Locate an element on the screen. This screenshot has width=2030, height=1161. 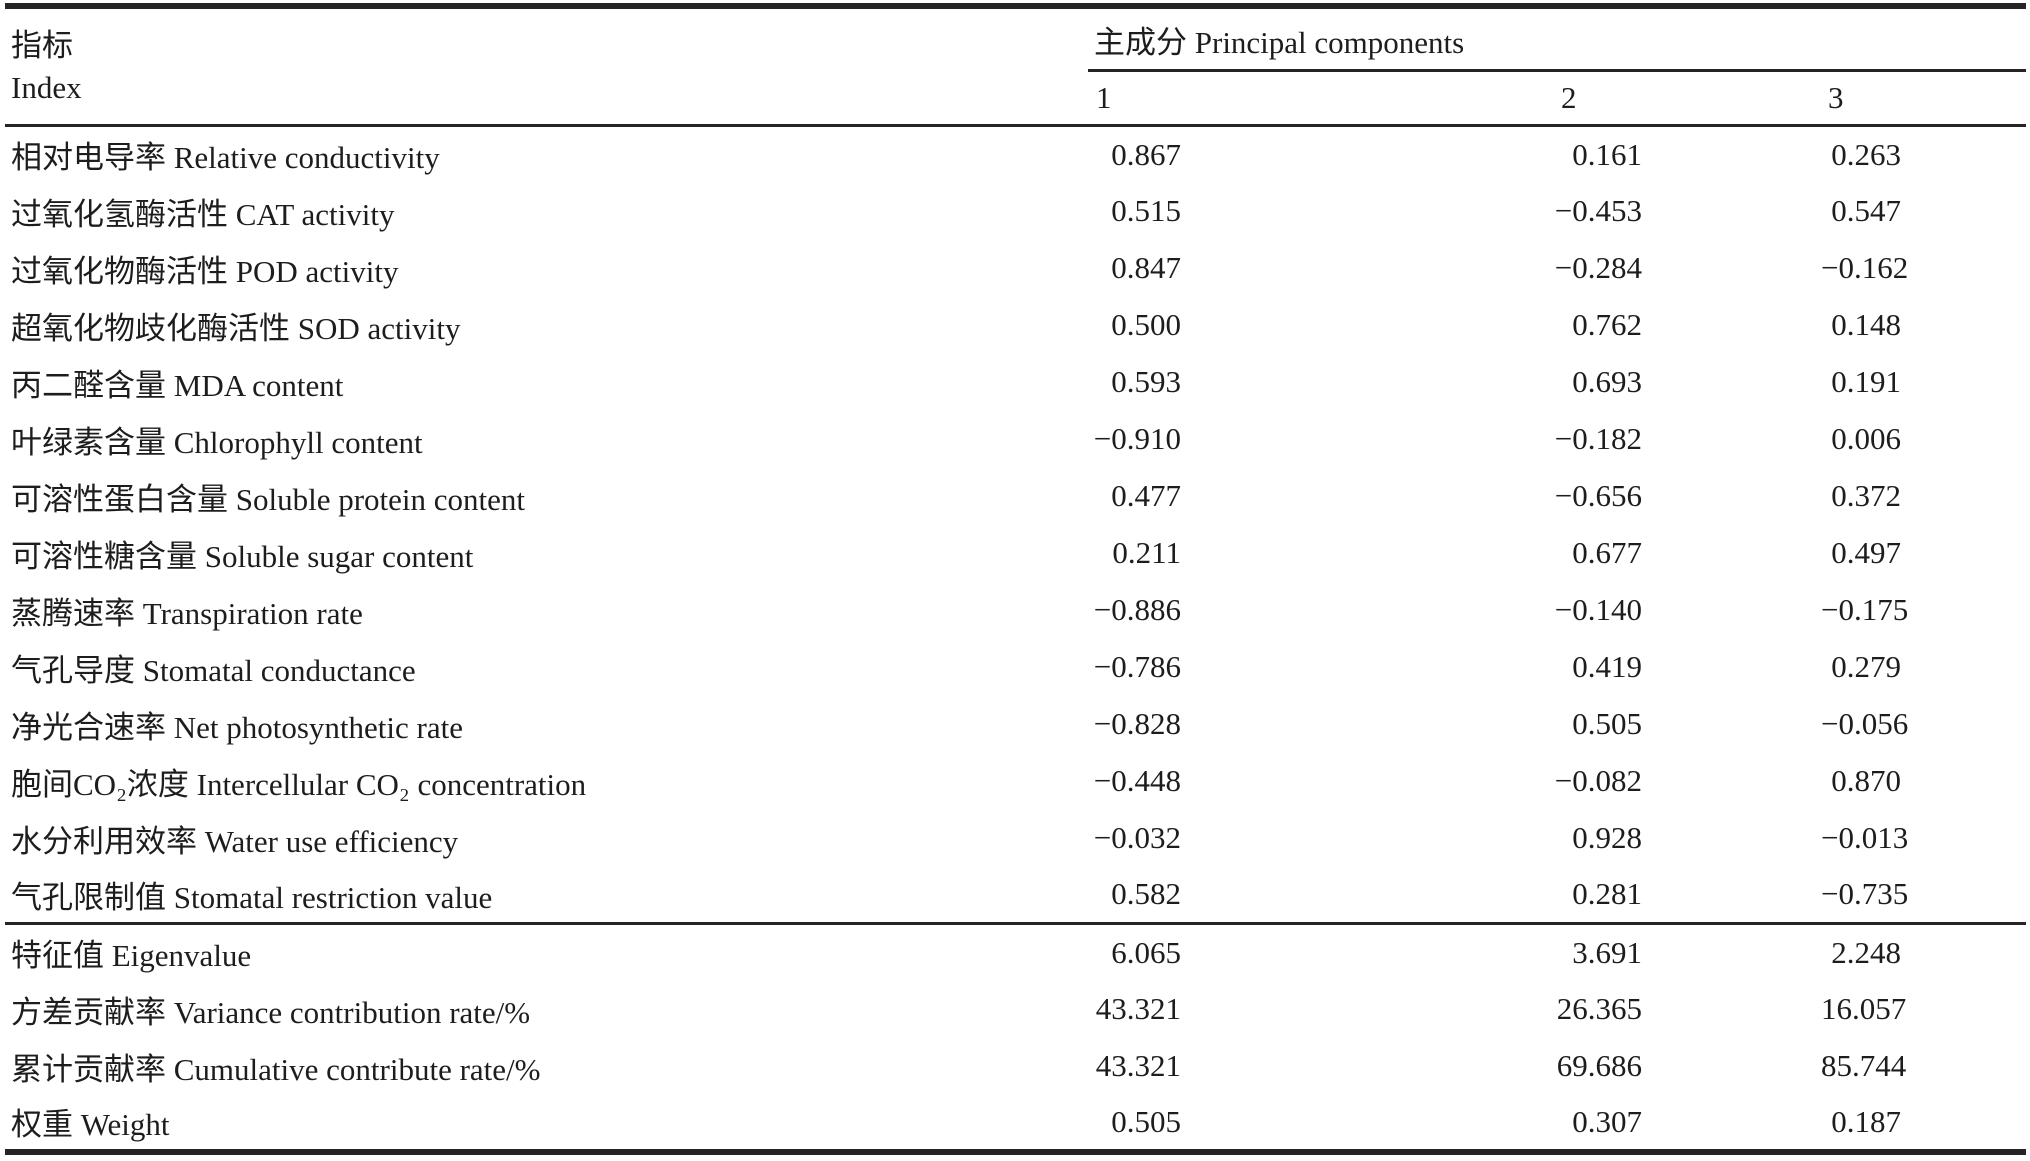
row-label: 胞间CO₂浓度 Intercellular CO₂ concentration is located at coordinates (299, 784).